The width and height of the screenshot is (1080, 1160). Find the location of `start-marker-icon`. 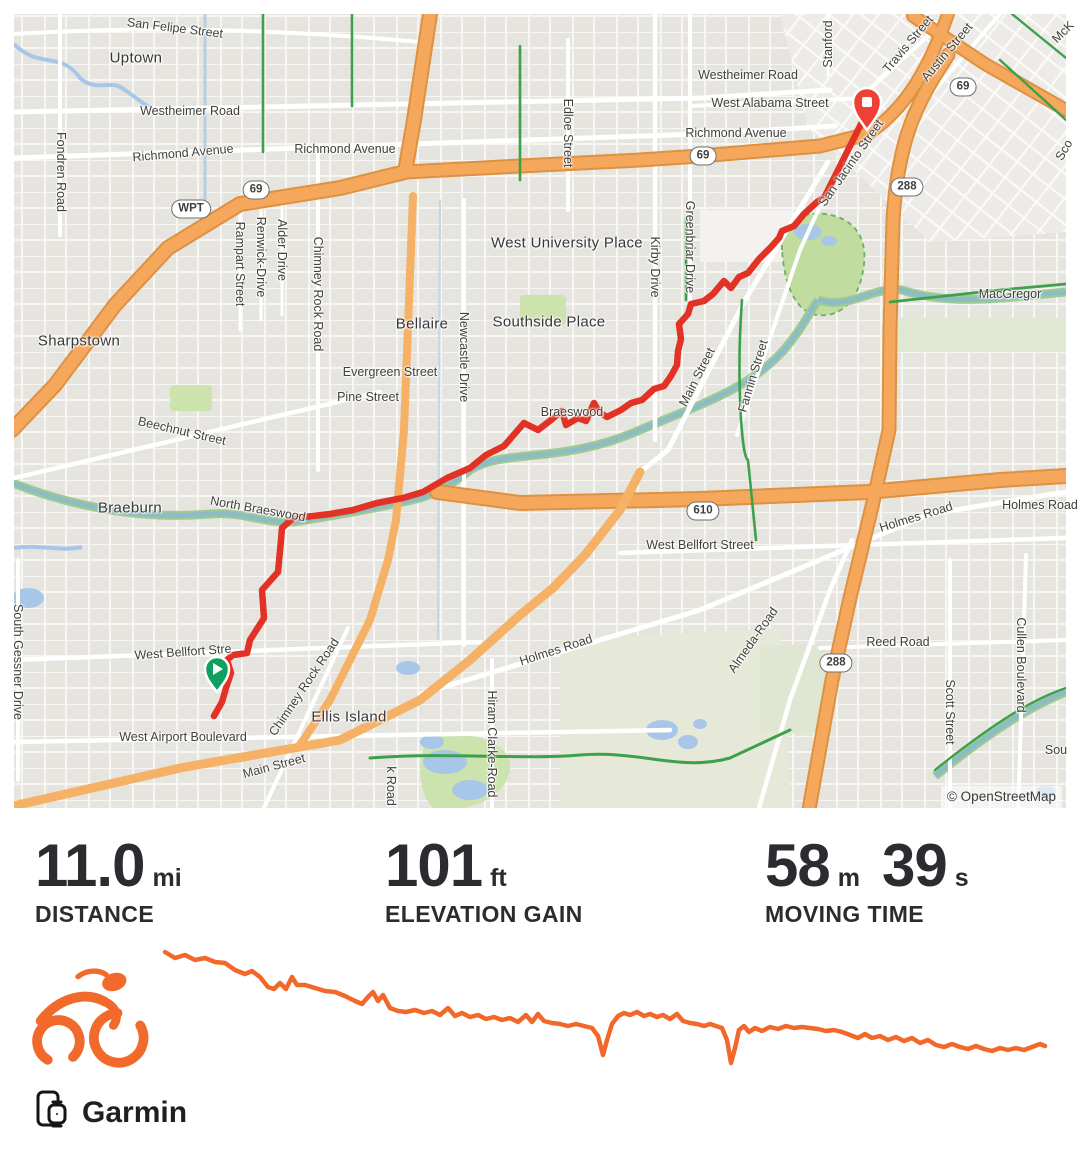

start-marker-icon is located at coordinates (217, 675).